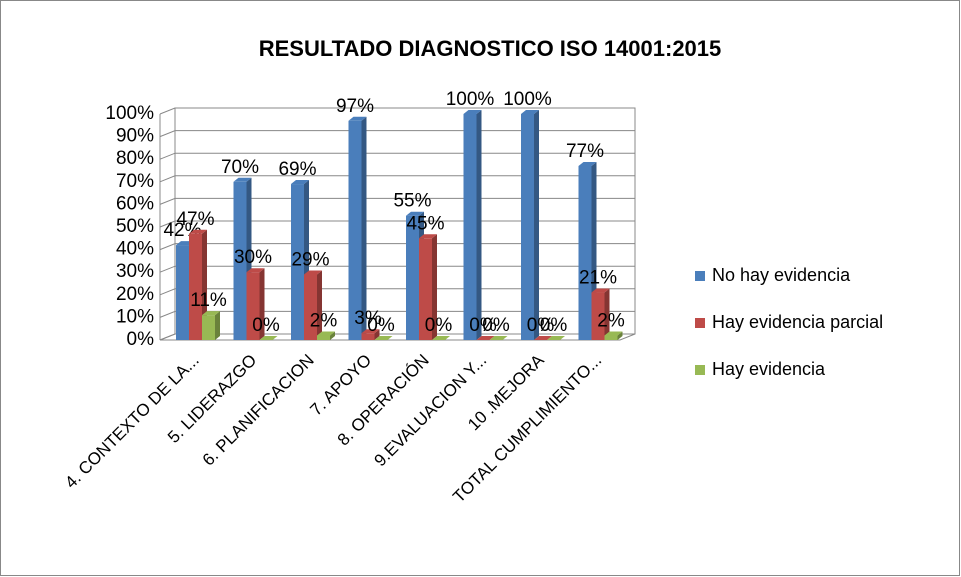 This screenshot has height=577, width=961. I want to click on legend-label: No hay evidencia, so click(781, 275).